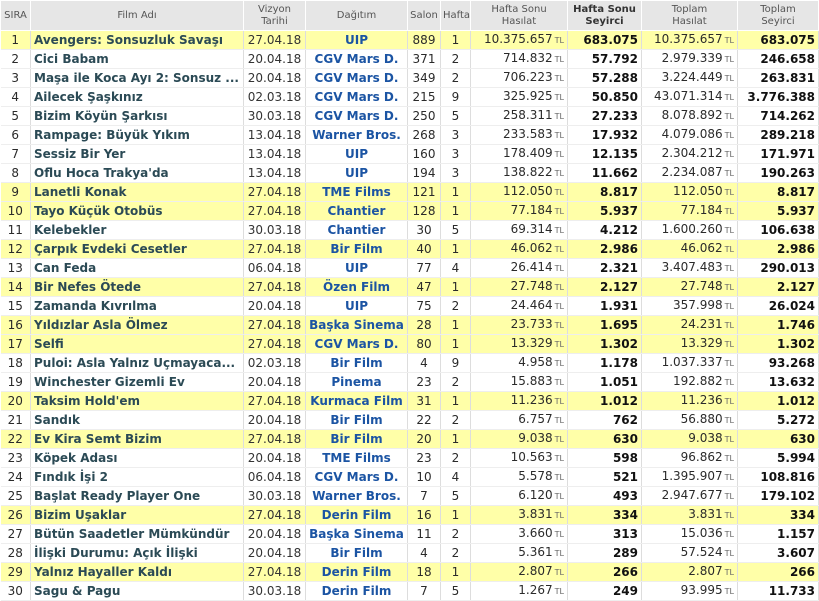  I want to click on weekend-gross: 24.464 TL, so click(519, 306).